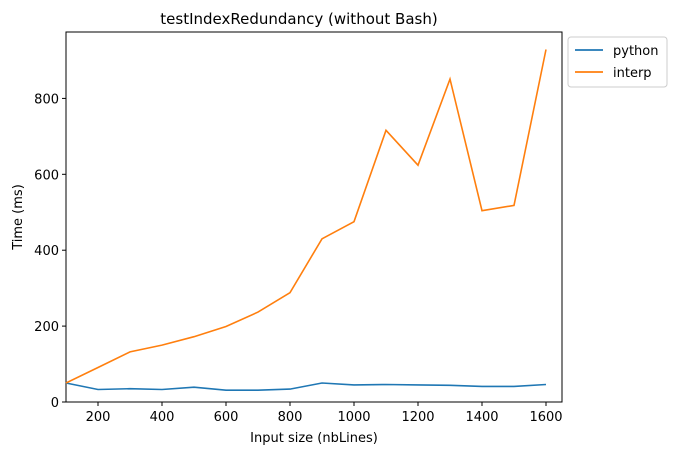 The width and height of the screenshot is (677, 455). Describe the element at coordinates (353, 417) in the screenshot. I see `x-tick-label: 1000` at that location.